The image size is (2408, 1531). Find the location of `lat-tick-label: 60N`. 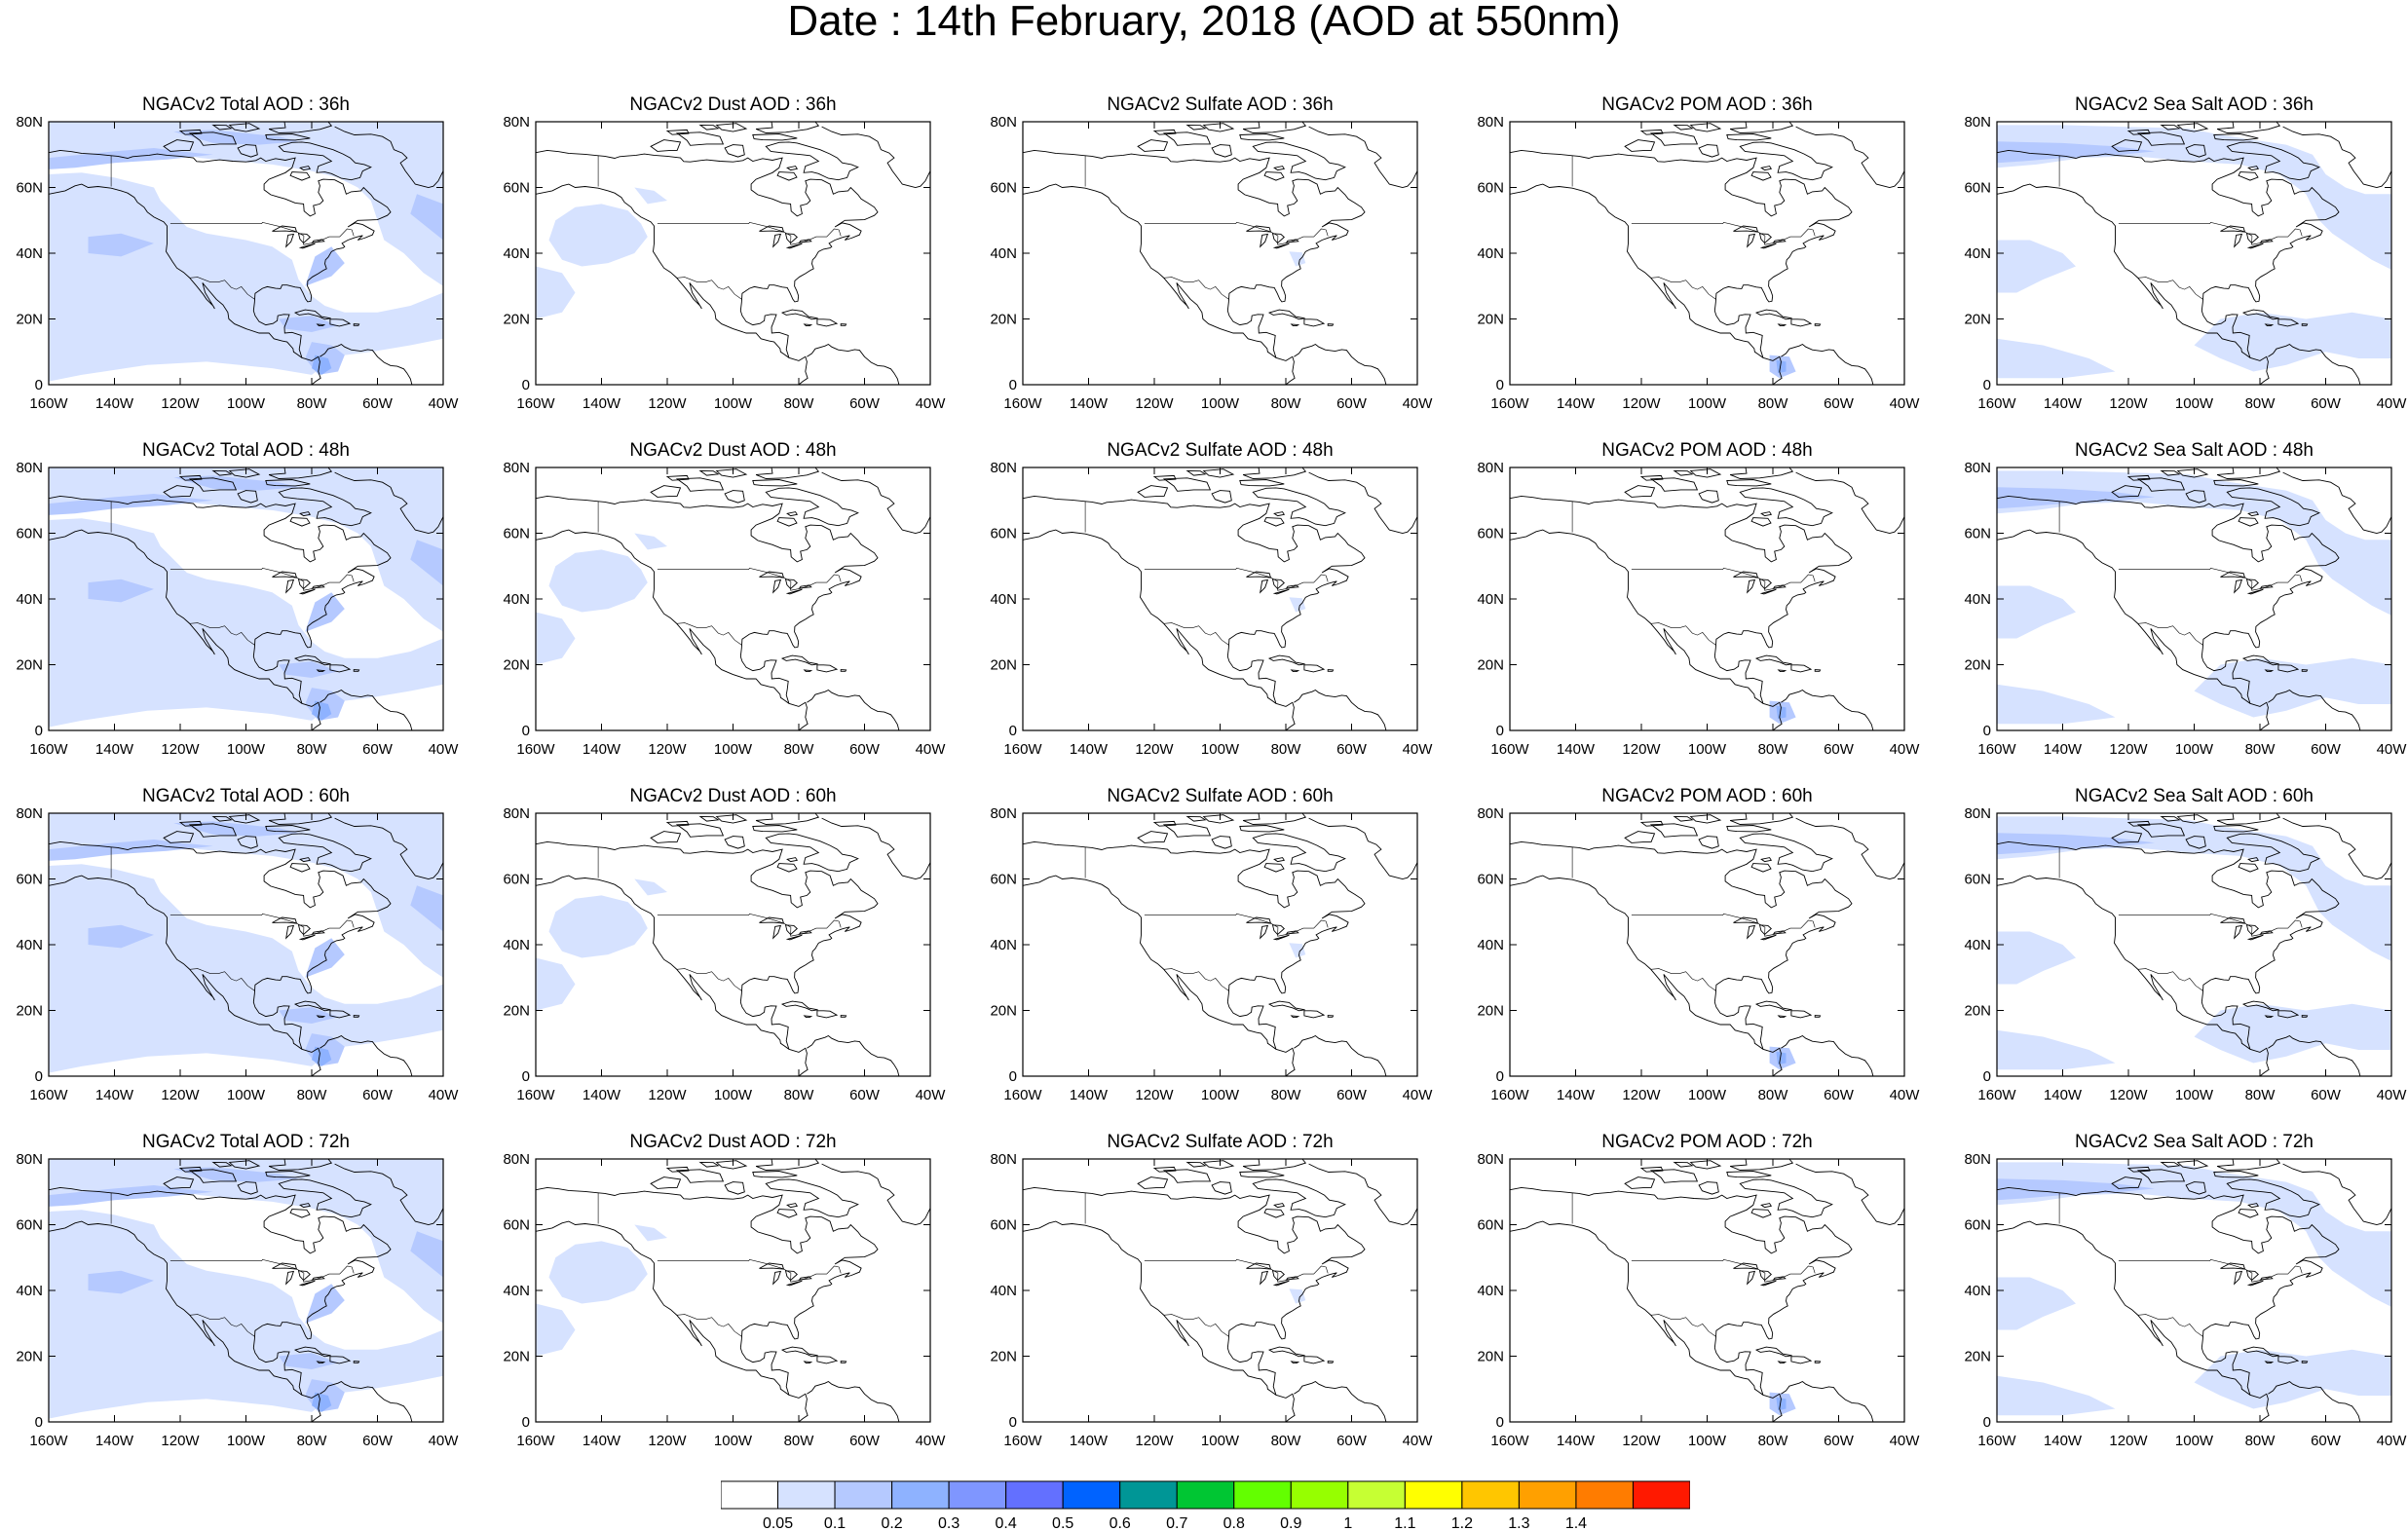

lat-tick-label: 60N is located at coordinates (1977, 880).